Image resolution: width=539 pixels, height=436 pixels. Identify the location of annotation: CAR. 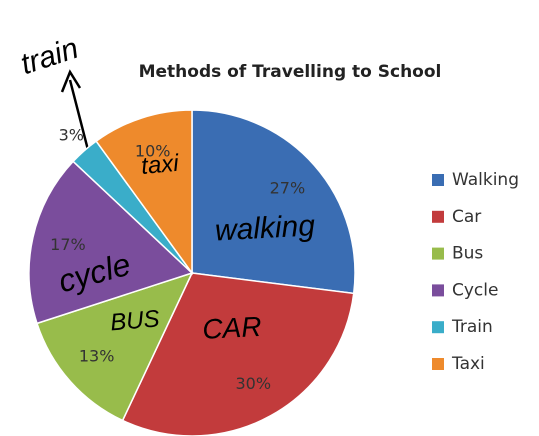
(232, 328).